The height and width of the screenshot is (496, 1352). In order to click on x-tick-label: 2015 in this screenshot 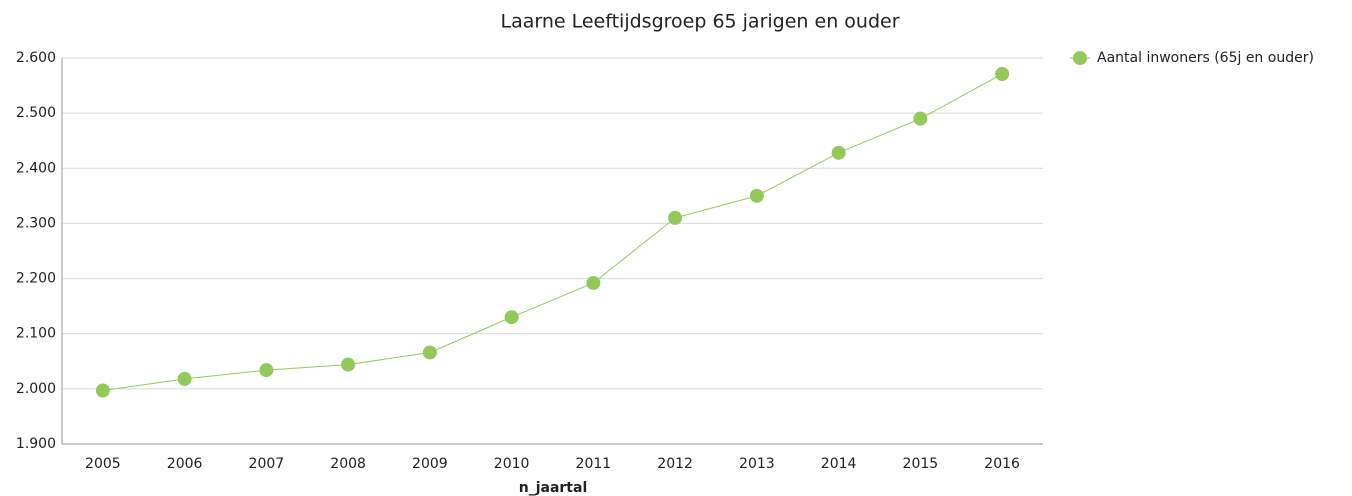, I will do `click(921, 464)`.